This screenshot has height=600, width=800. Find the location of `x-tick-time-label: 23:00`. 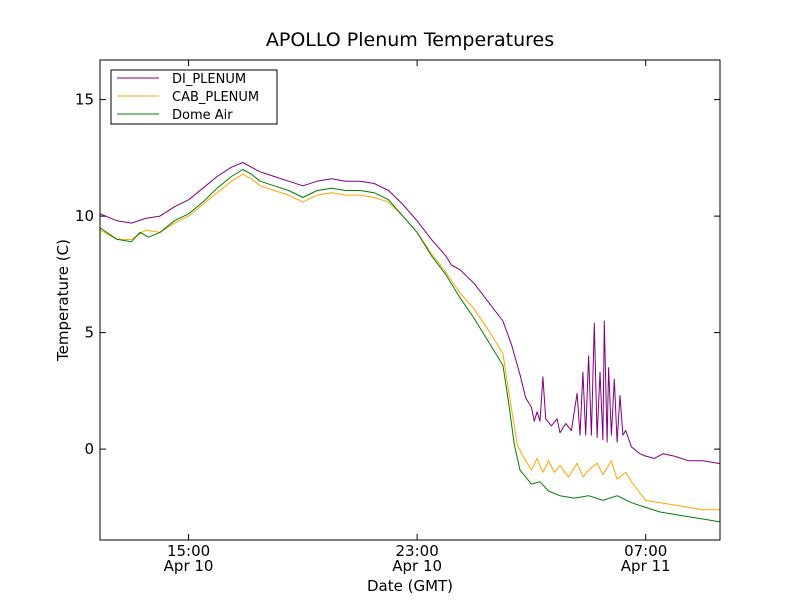

x-tick-time-label: 23:00 is located at coordinates (417, 551).